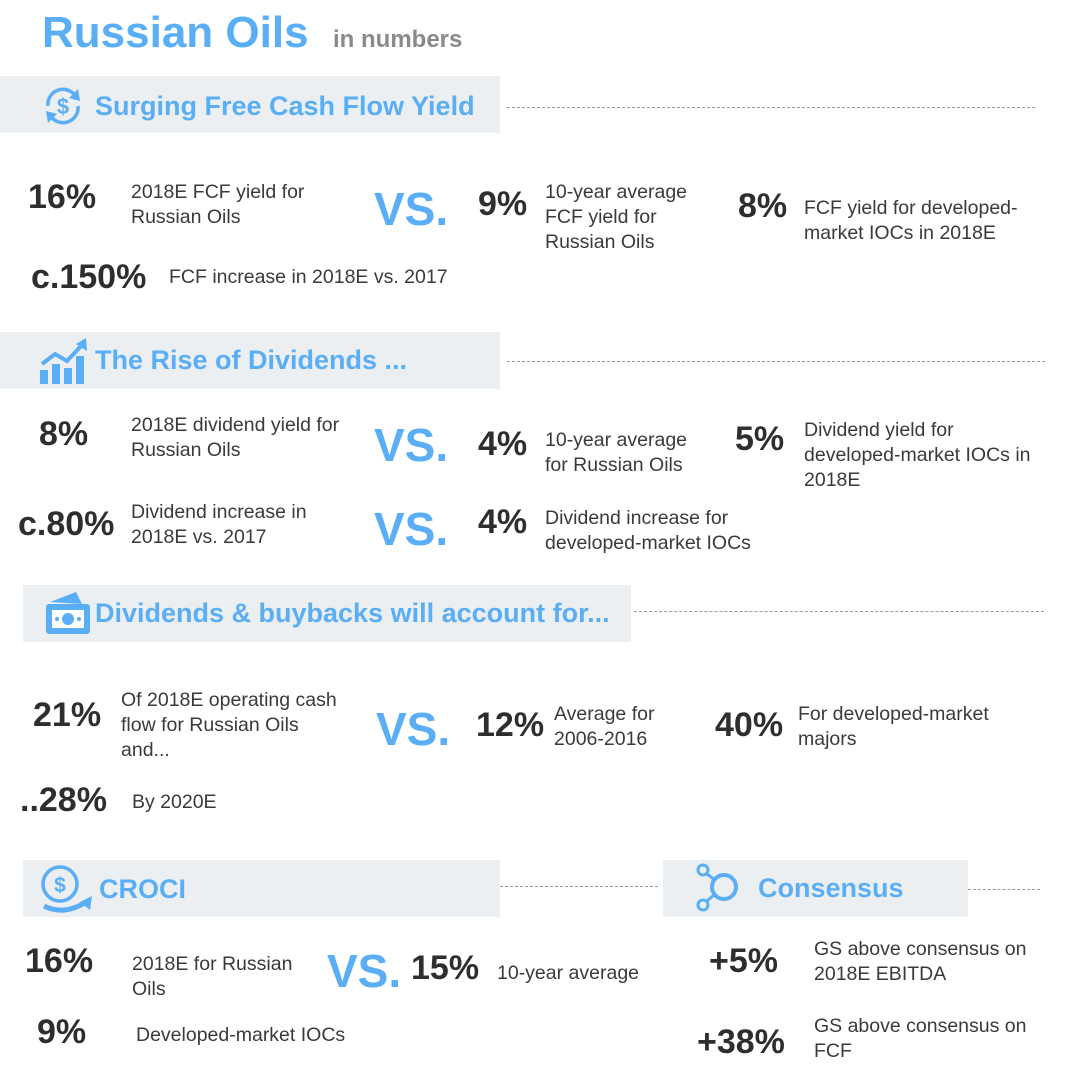  I want to click on section-title-croci: CROCI, so click(142, 889).